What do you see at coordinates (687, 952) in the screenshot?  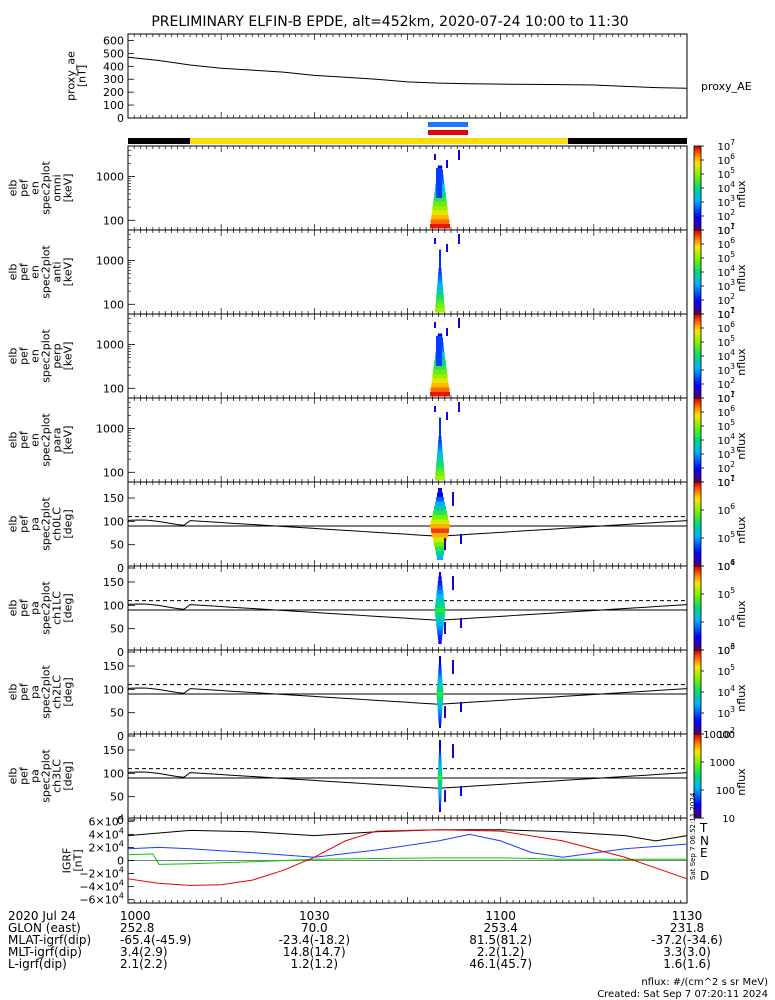 I see `footer-value: 3.3(3.0)` at bounding box center [687, 952].